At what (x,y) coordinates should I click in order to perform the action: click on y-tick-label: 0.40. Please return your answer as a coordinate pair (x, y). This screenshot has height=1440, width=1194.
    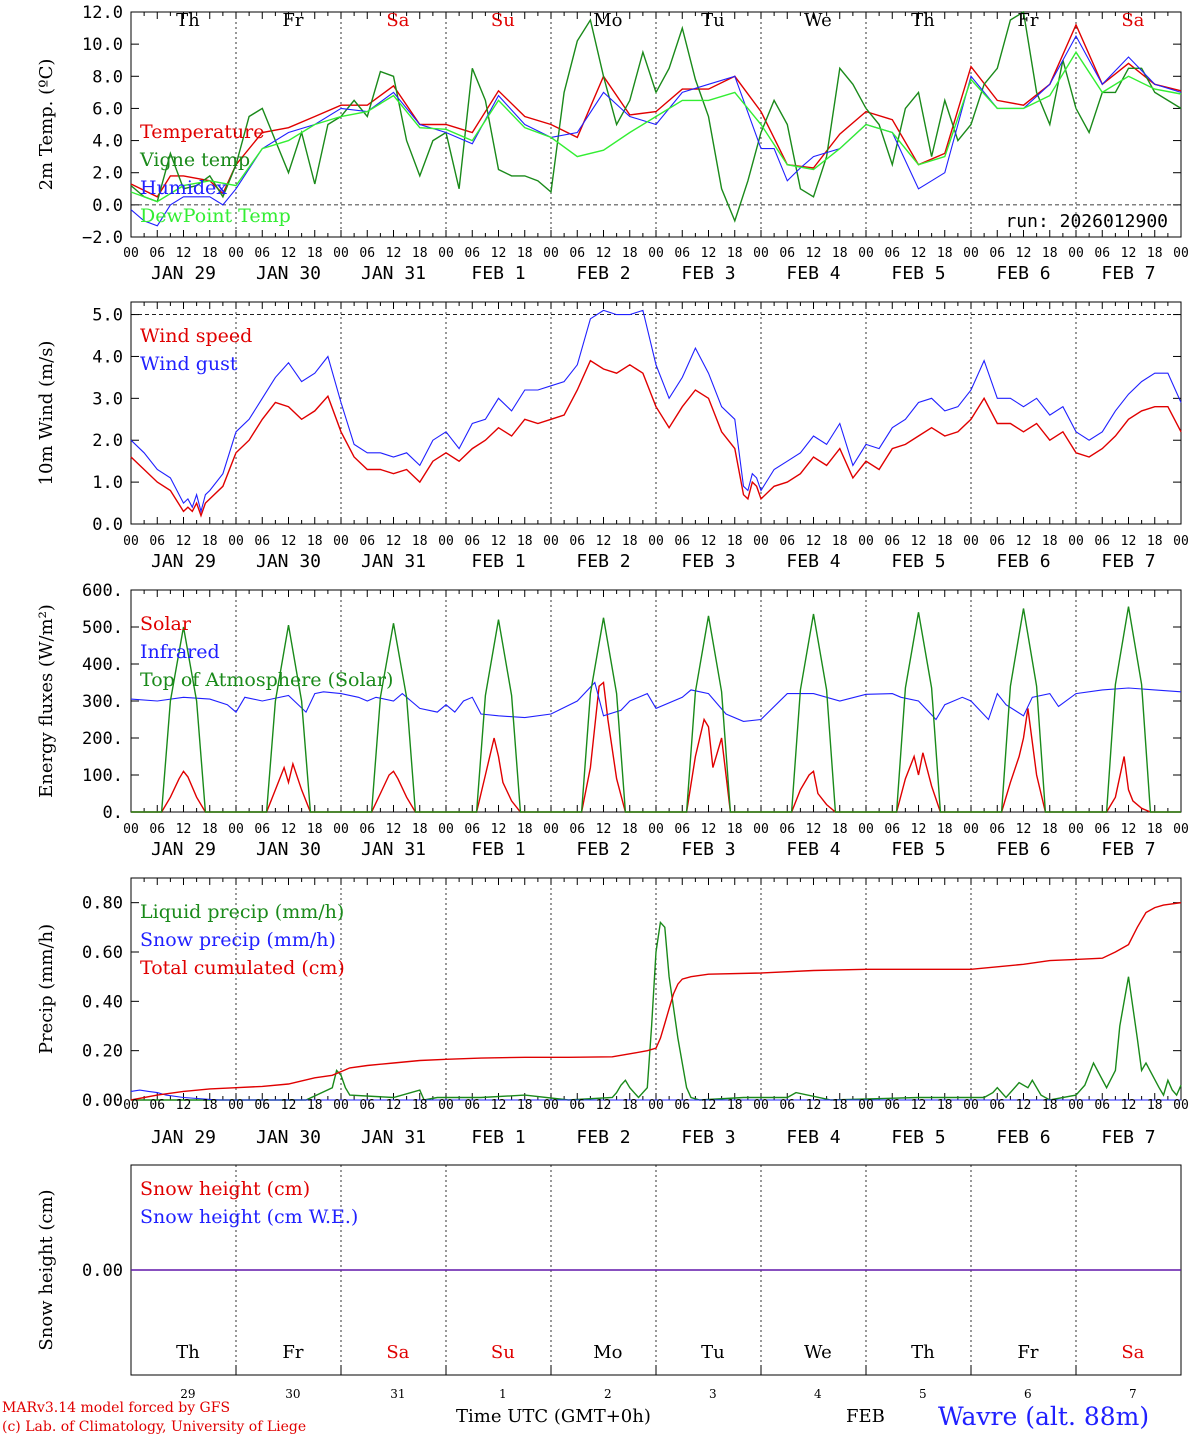
    Looking at the image, I should click on (102, 1002).